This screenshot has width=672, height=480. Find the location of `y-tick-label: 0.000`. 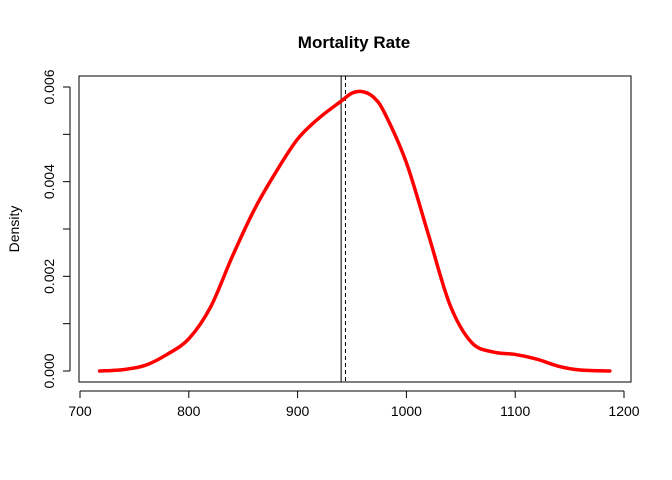

y-tick-label: 0.000 is located at coordinates (49, 370).